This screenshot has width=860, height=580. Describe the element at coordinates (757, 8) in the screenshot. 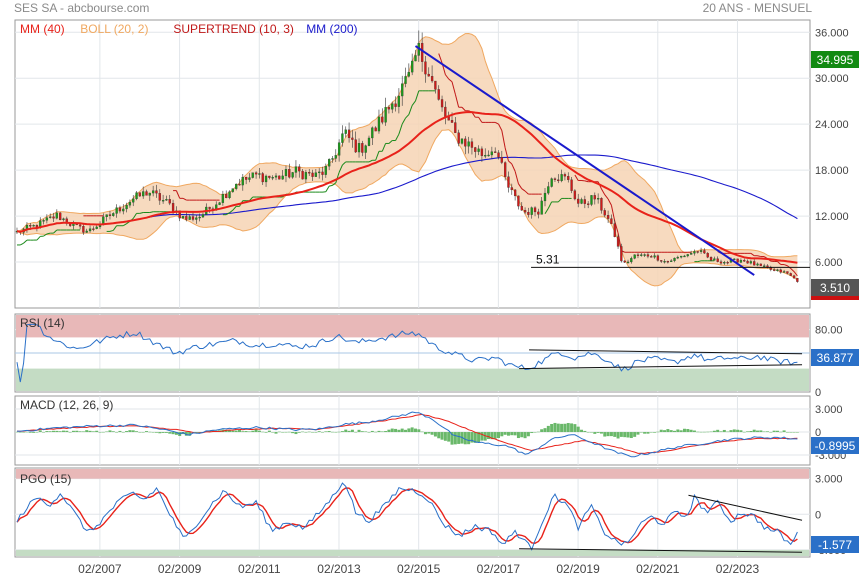

I see `period-label: 20 ANS - MENSUEL` at that location.